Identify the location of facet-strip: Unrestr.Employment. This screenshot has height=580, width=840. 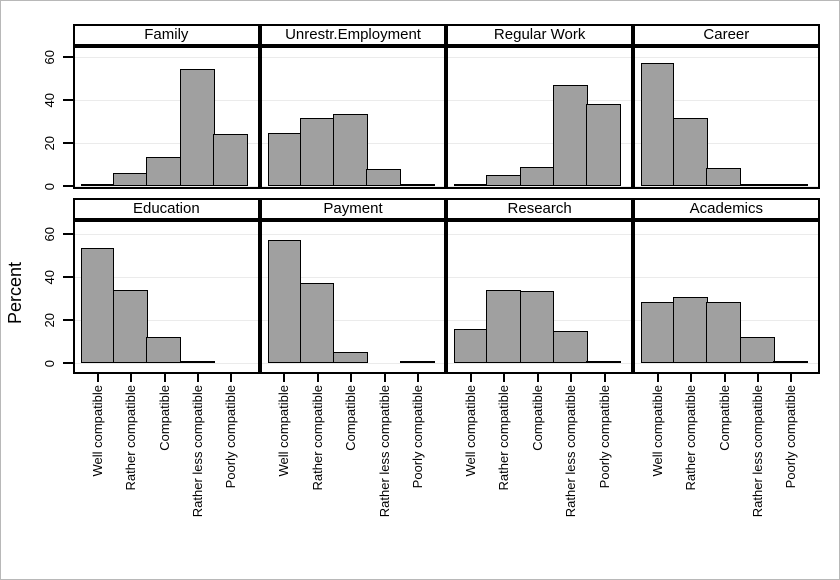
(353, 35).